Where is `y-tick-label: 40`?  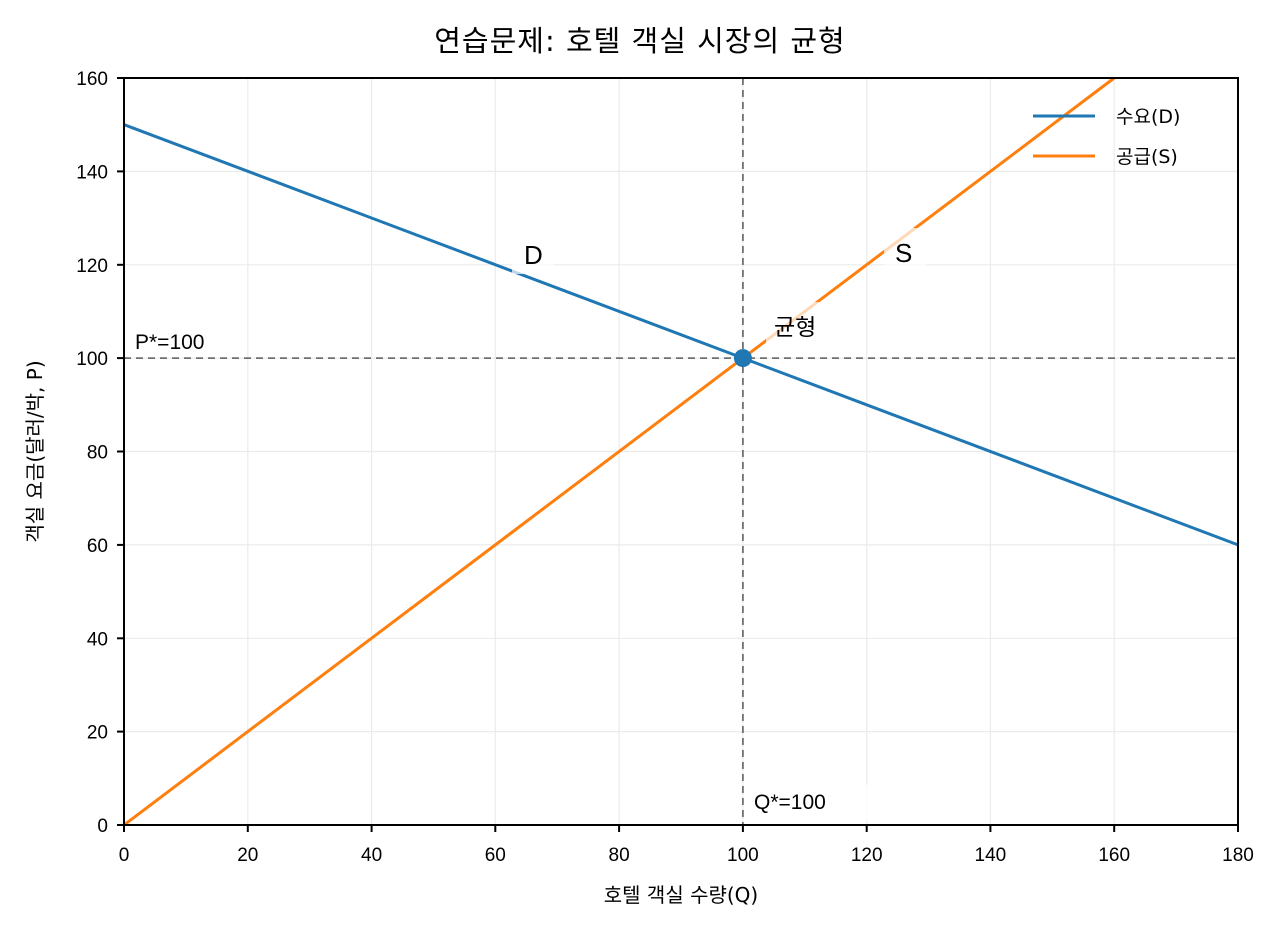 y-tick-label: 40 is located at coordinates (97, 639).